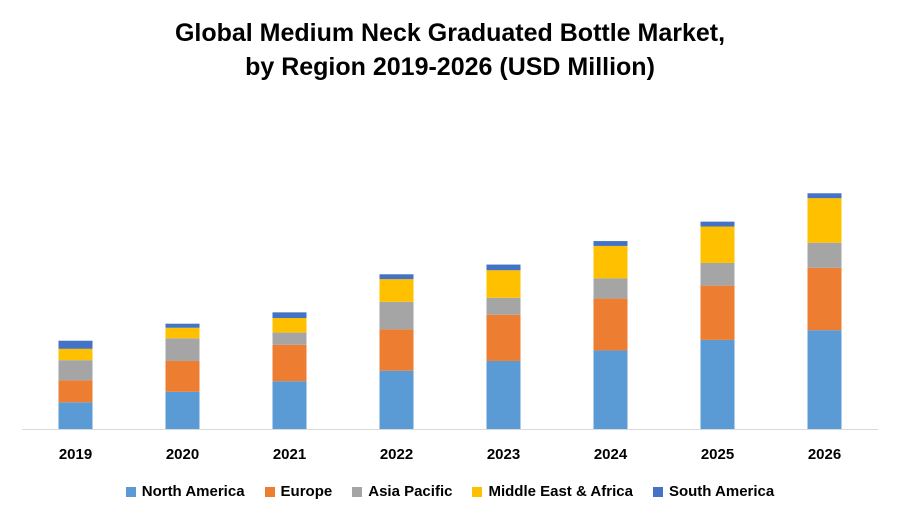 The image size is (900, 525). What do you see at coordinates (610, 389) in the screenshot?
I see `bar-segment-north-america-2024` at bounding box center [610, 389].